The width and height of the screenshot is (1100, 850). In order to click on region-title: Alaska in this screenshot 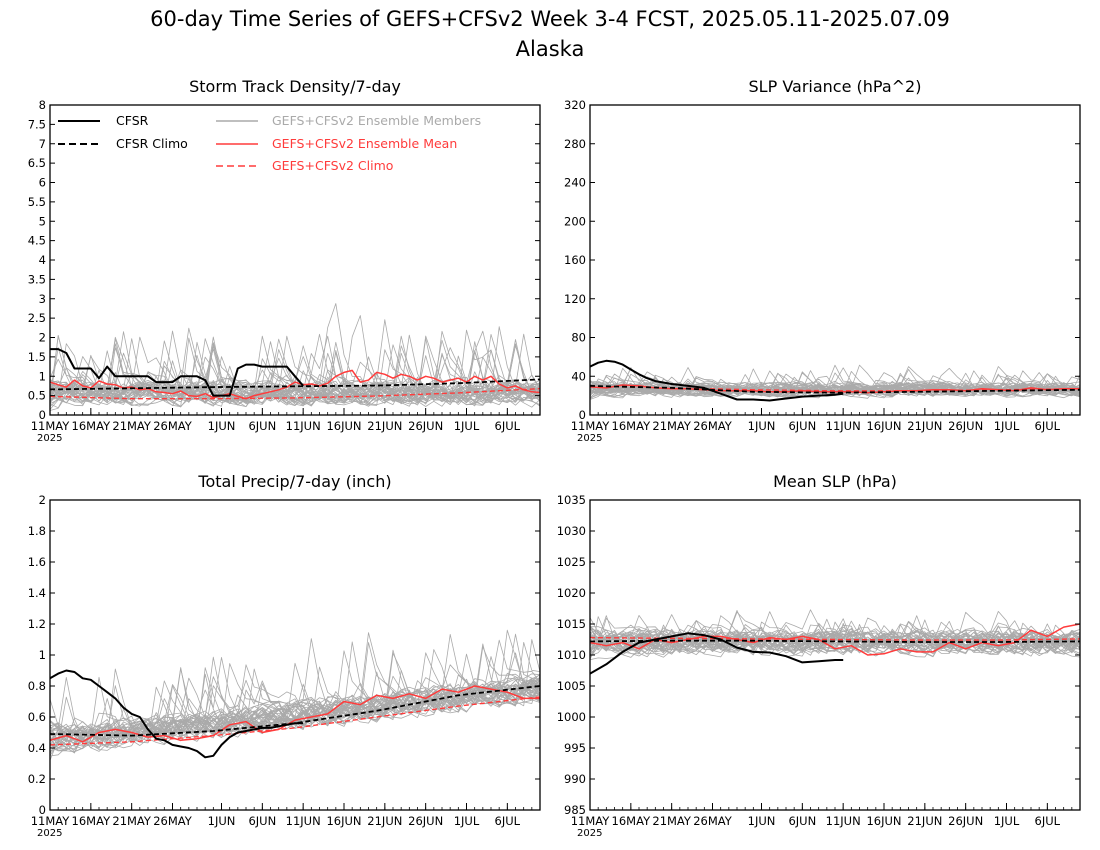, I will do `click(550, 49)`.